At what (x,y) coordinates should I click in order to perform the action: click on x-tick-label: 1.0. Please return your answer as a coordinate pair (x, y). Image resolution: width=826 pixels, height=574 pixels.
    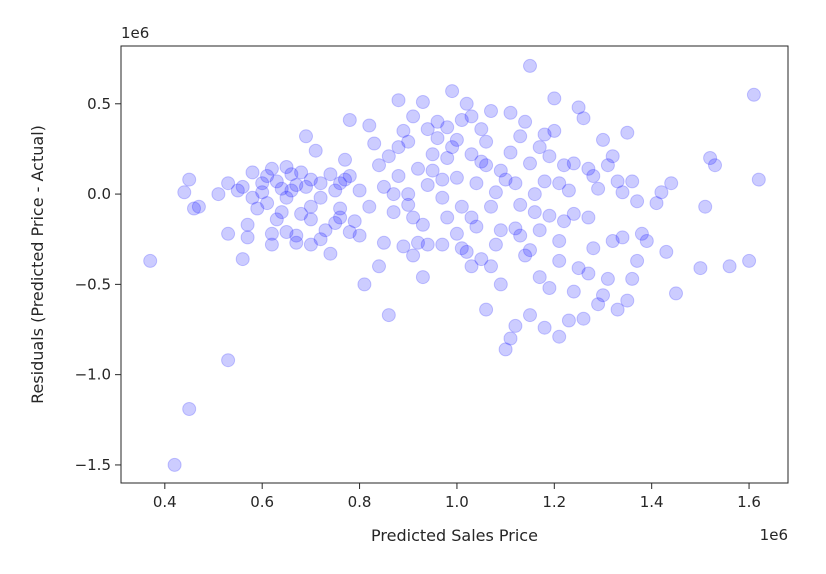
    Looking at the image, I should click on (457, 502).